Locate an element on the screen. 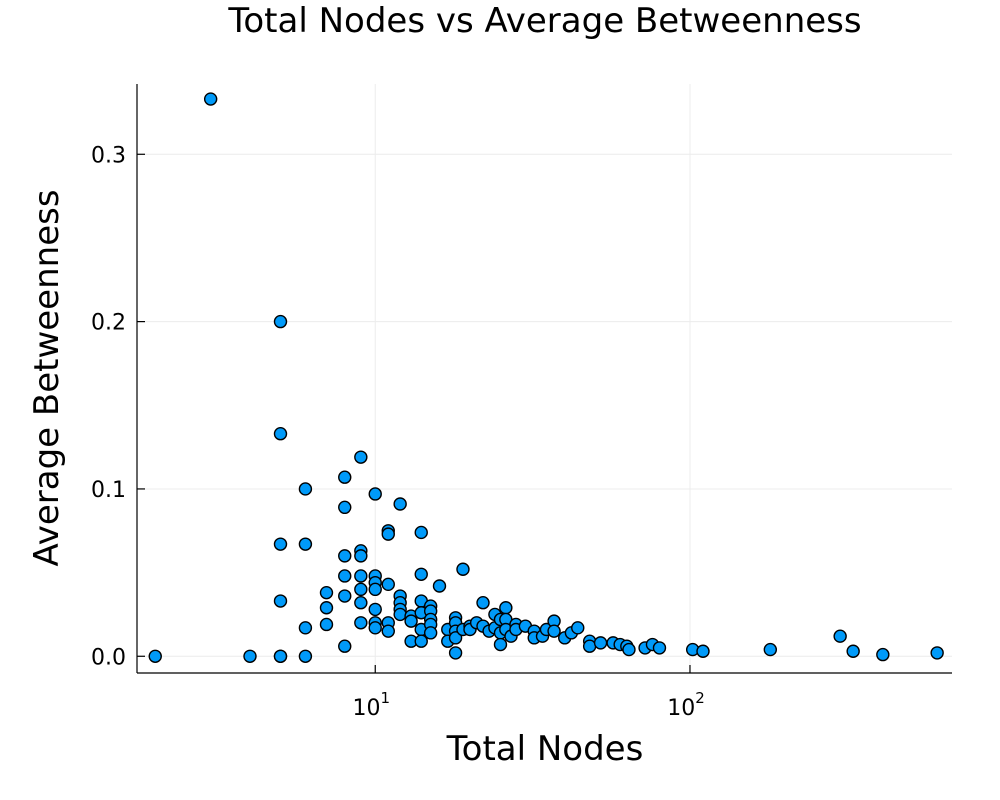  y-tick-label: 0.0 is located at coordinates (108, 657).